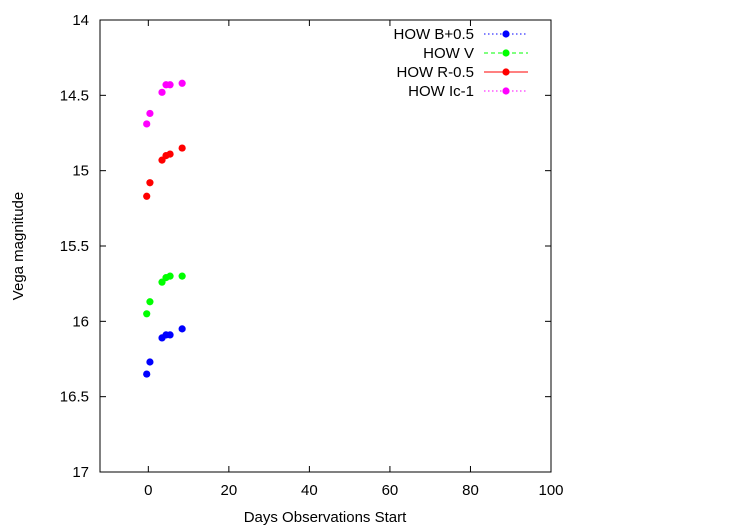 The height and width of the screenshot is (525, 750). What do you see at coordinates (74, 397) in the screenshot?
I see `y-tick-label: 16.5` at bounding box center [74, 397].